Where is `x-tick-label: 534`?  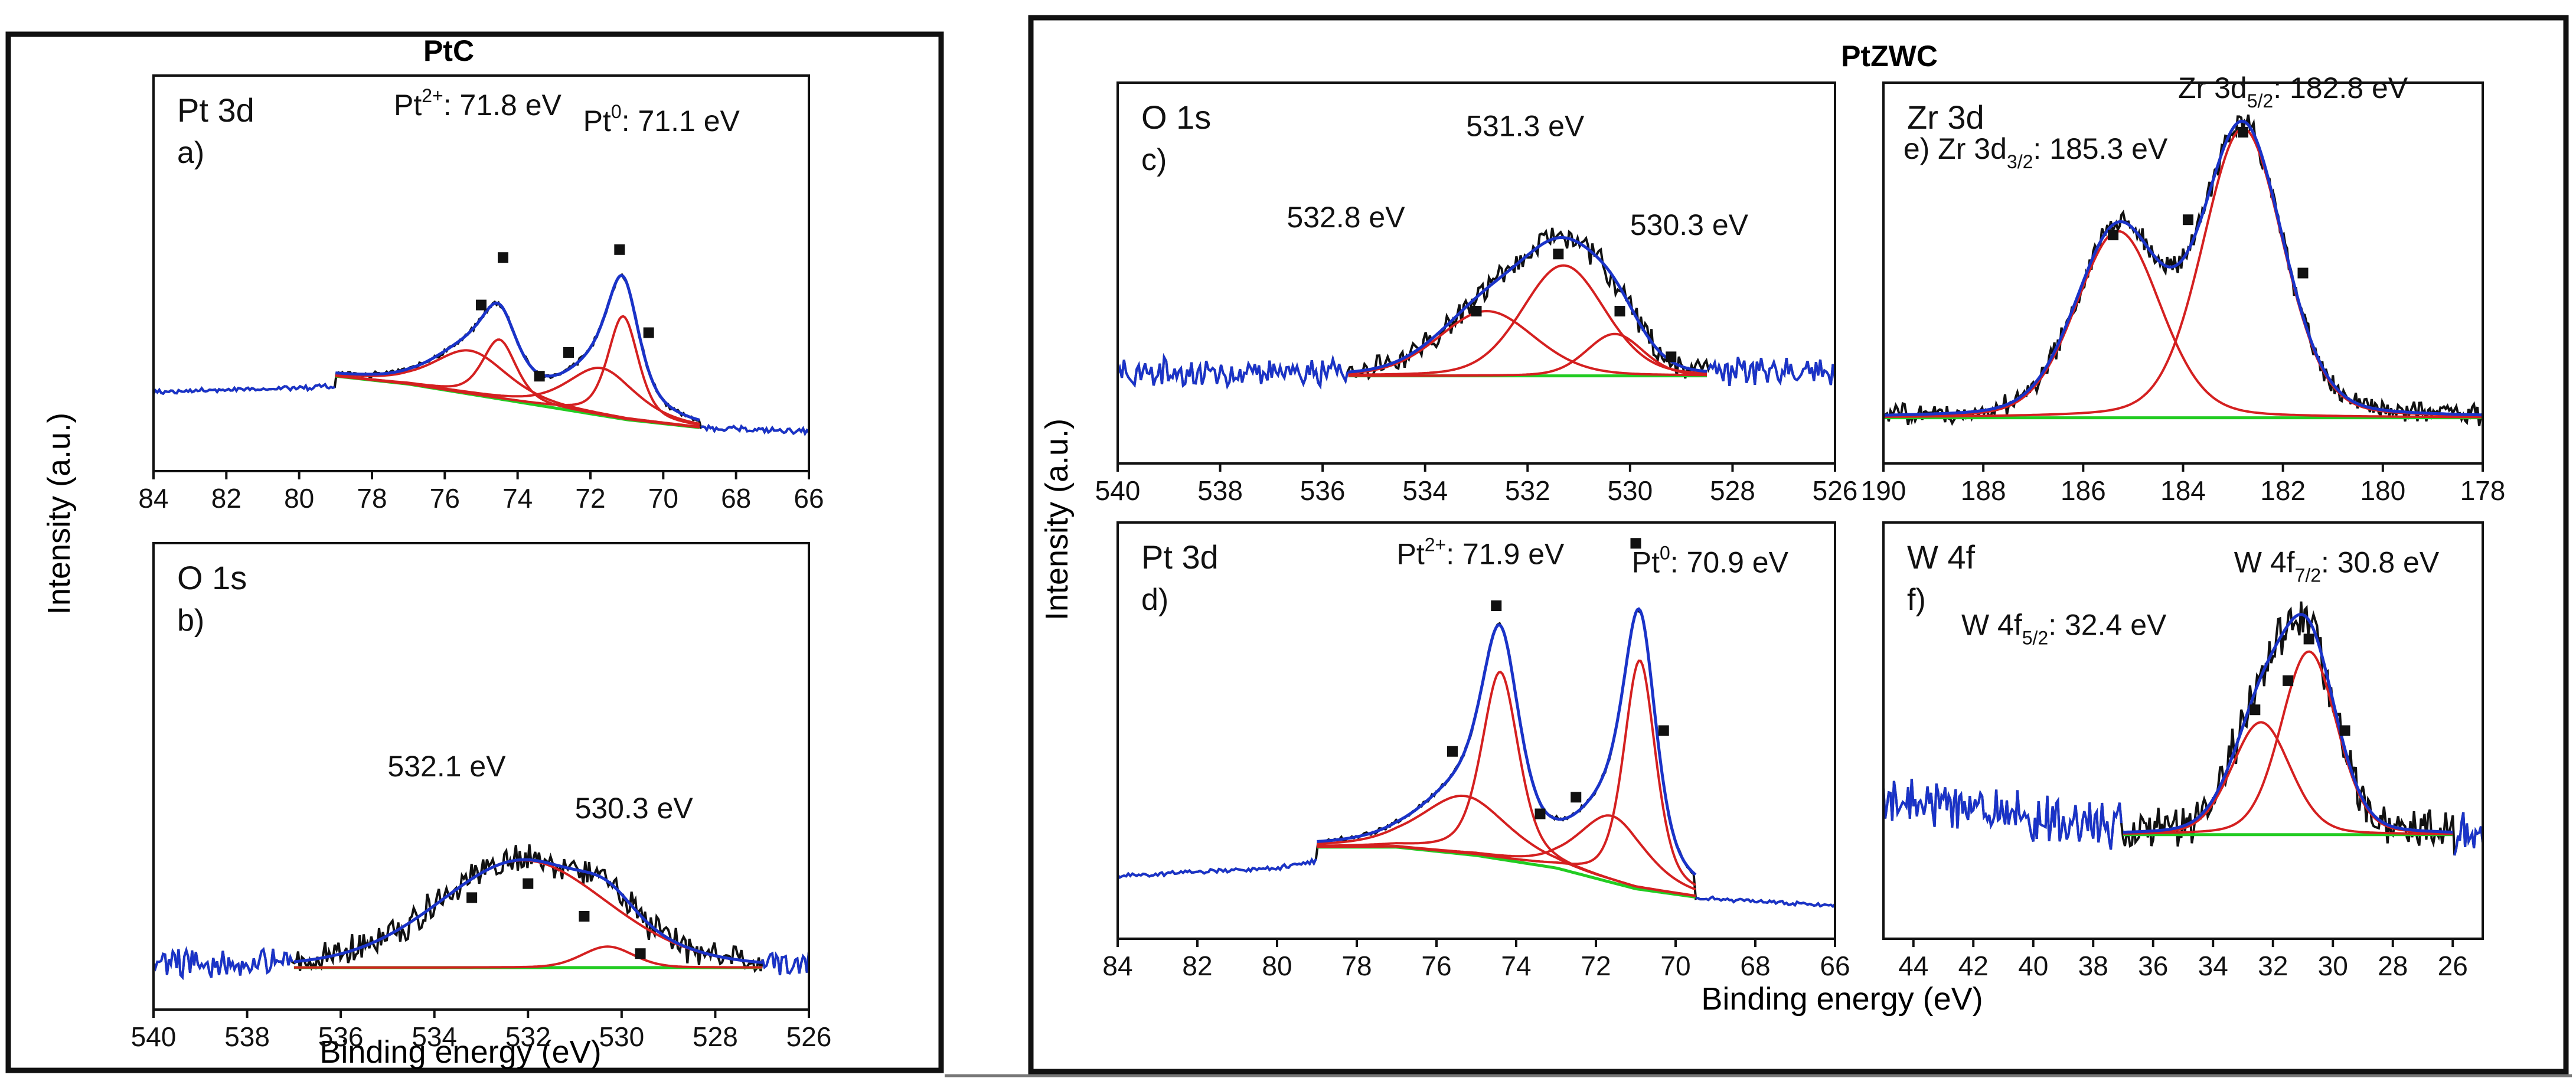 x-tick-label: 534 is located at coordinates (434, 1036).